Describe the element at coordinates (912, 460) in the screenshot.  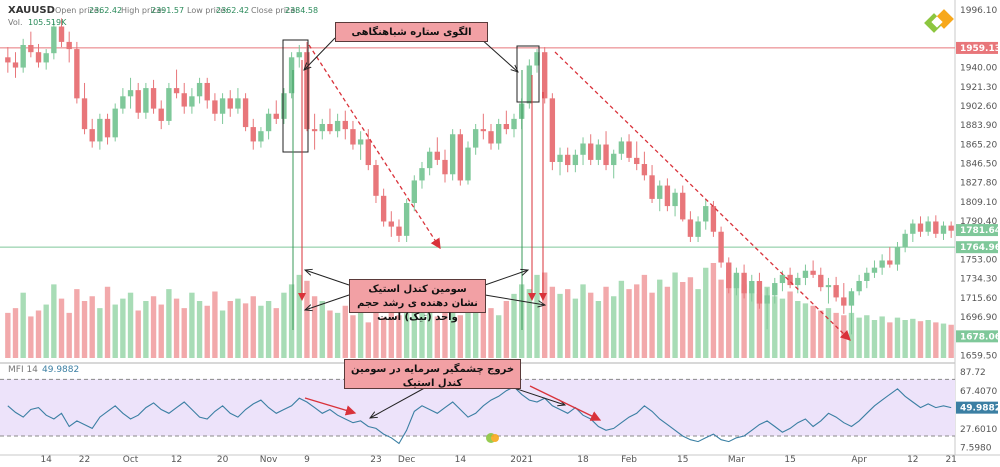
I see `time-tick-label: 12` at that location.